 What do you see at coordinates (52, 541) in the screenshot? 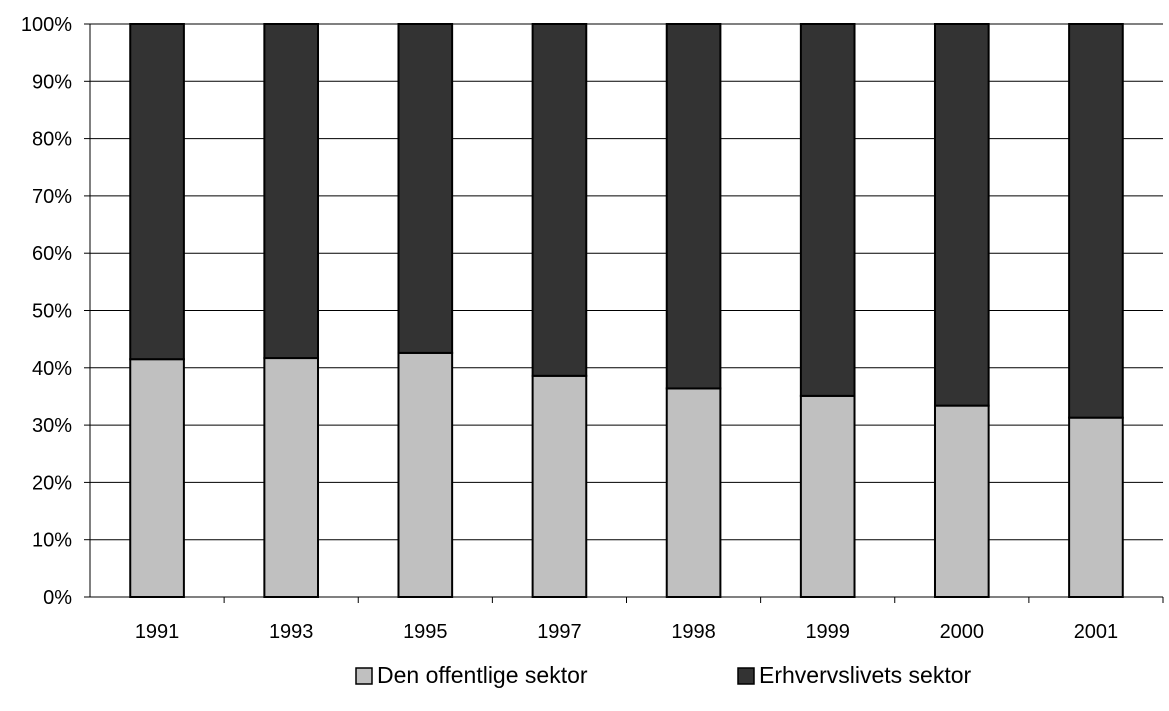
I see `y-tick-label: 10%` at bounding box center [52, 541].